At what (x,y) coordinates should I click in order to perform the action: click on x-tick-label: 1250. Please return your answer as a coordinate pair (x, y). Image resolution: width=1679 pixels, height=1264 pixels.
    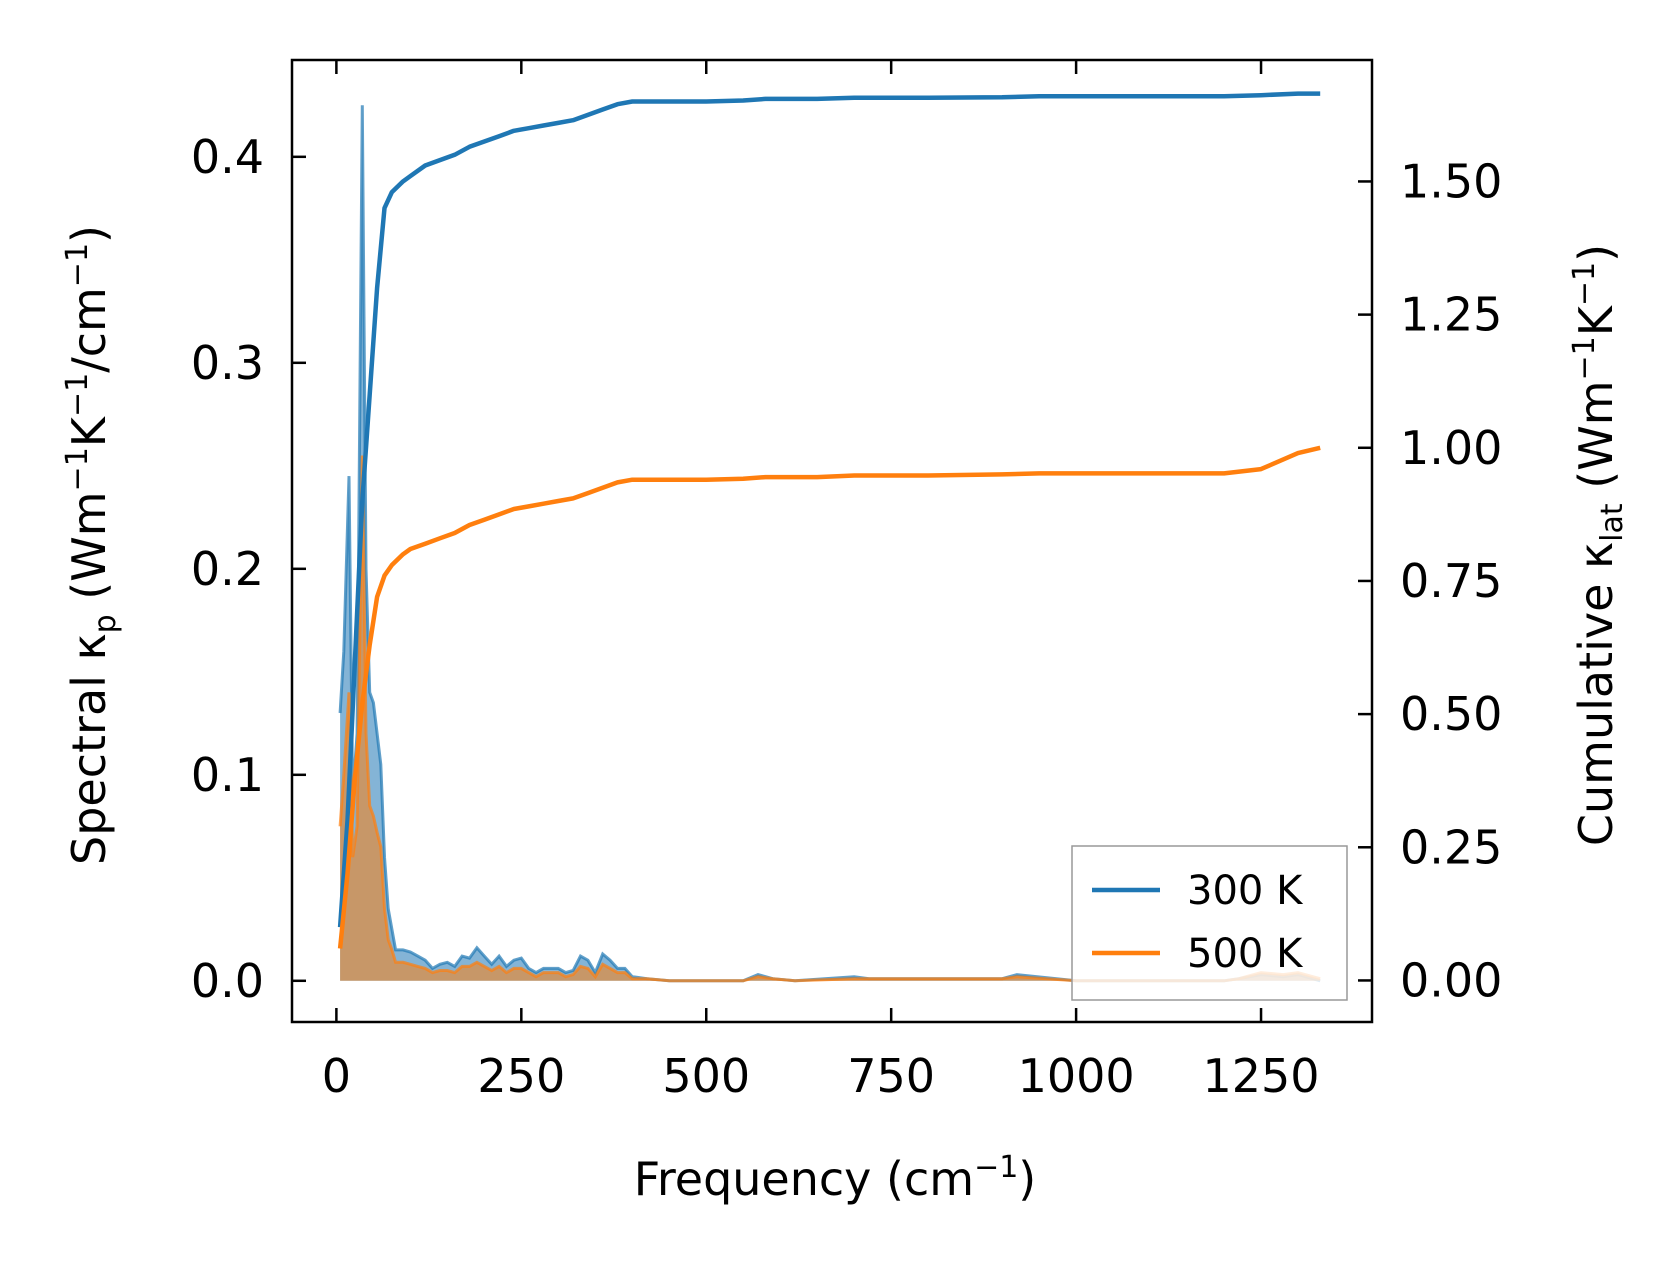
    Looking at the image, I should click on (1261, 1076).